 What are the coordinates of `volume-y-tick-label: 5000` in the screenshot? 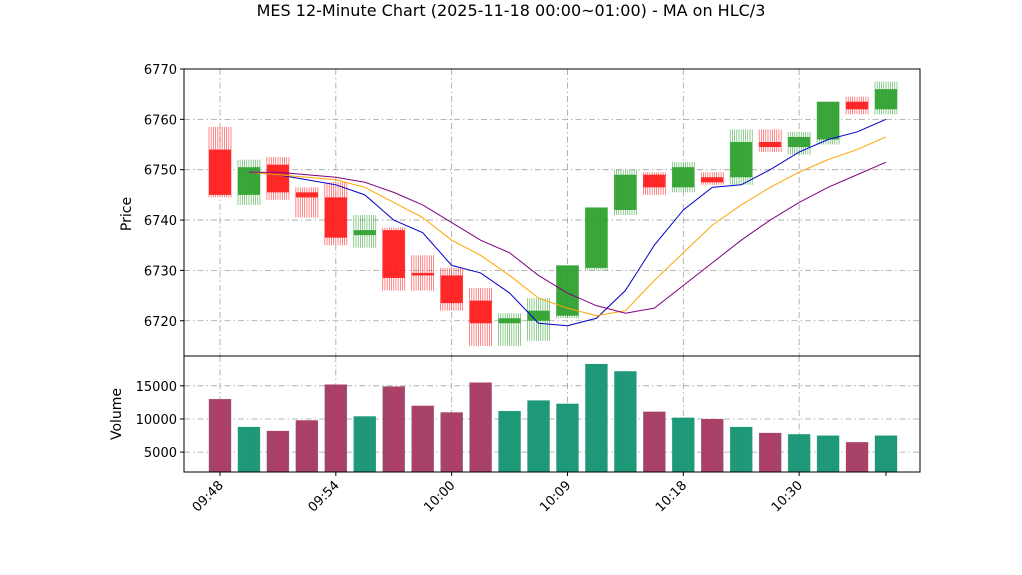 It's located at (160, 453).